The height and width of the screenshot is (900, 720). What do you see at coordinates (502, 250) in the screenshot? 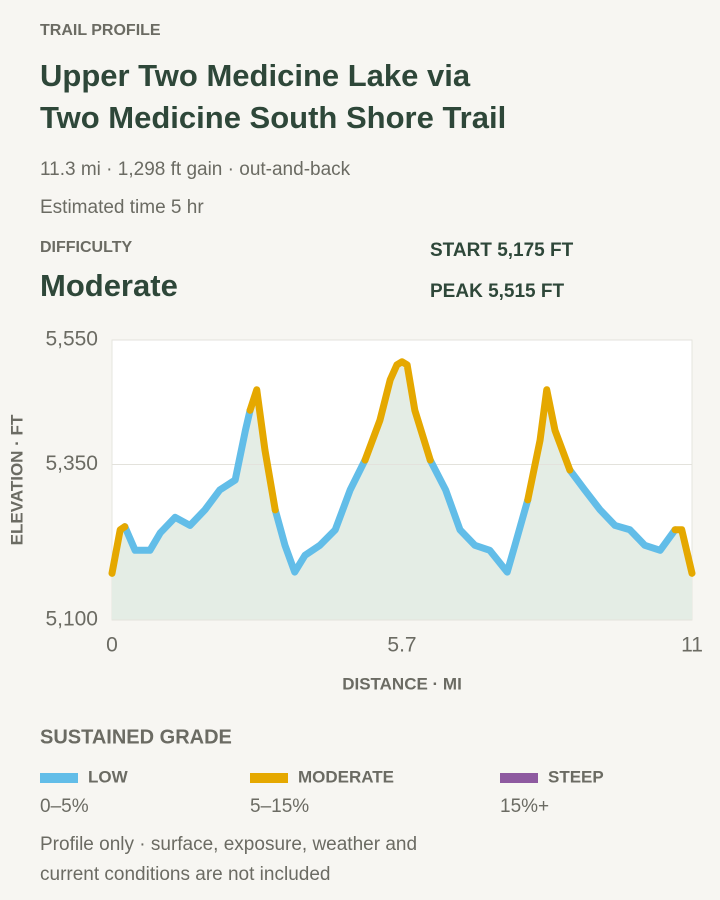
I see `start-stat: START 5,175 FT` at bounding box center [502, 250].